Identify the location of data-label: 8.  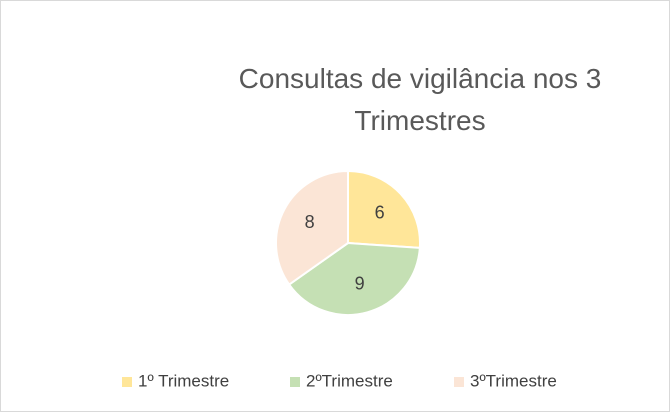
(310, 222).